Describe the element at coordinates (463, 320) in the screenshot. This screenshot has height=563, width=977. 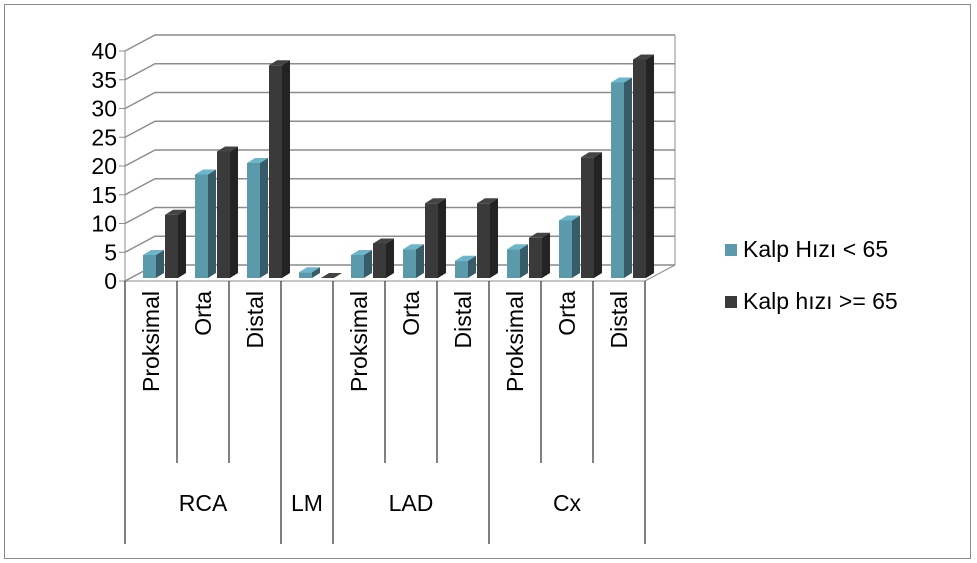
I see `x-category-label: Distal` at that location.